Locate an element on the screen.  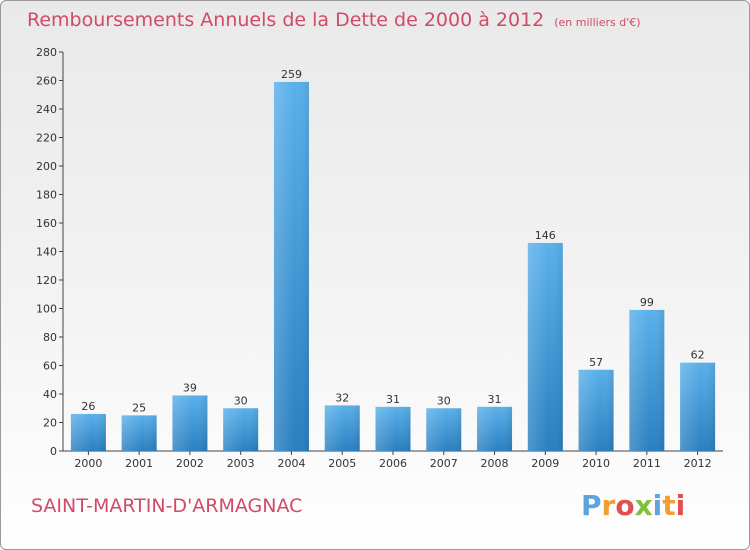
y-tick-label: 180 is located at coordinates (46, 195).